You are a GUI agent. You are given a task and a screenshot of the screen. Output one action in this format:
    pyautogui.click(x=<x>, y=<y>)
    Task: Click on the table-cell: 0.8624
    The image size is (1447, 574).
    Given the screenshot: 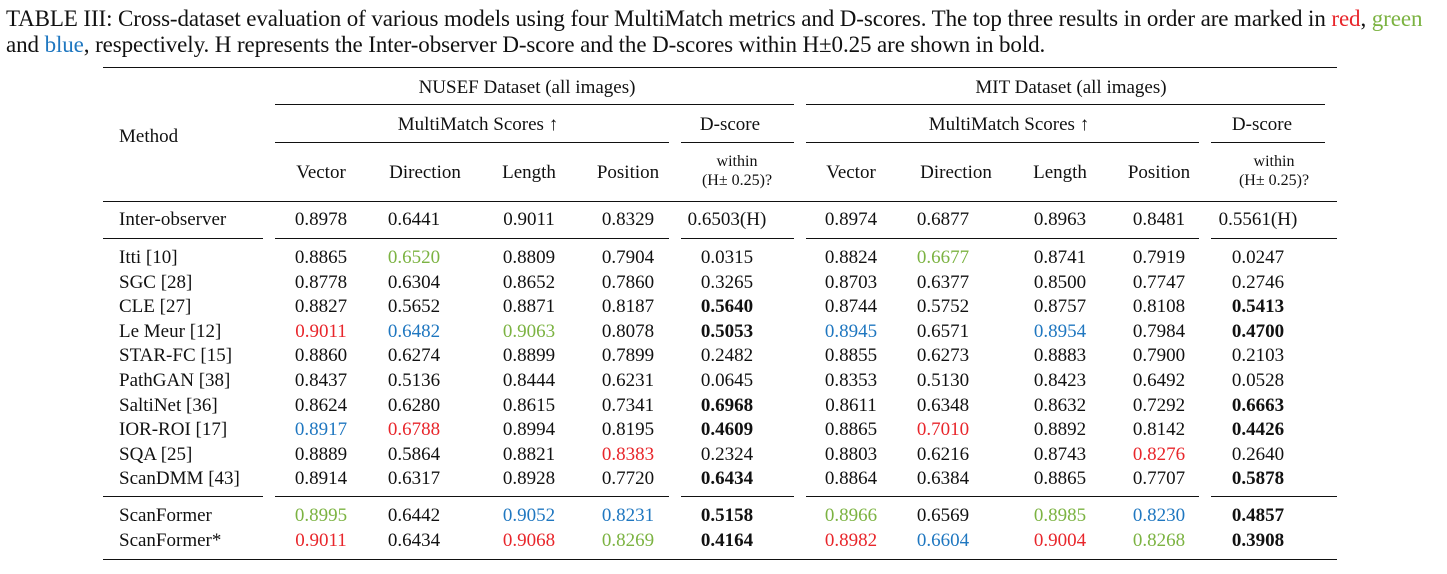 What is the action you would take?
    pyautogui.click(x=321, y=405)
    